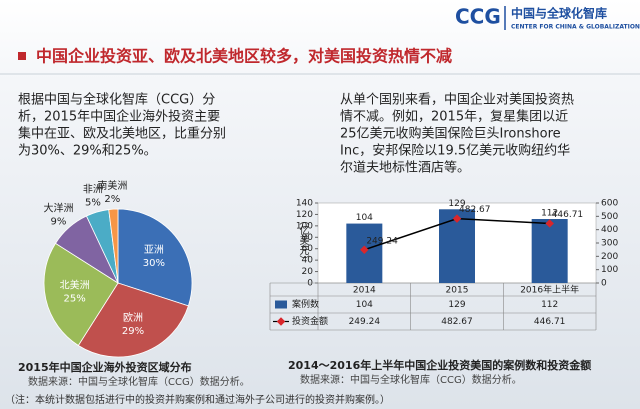 Image resolution: width=640 pixels, height=409 pixels. I want to click on title-bullet, so click(22, 56).